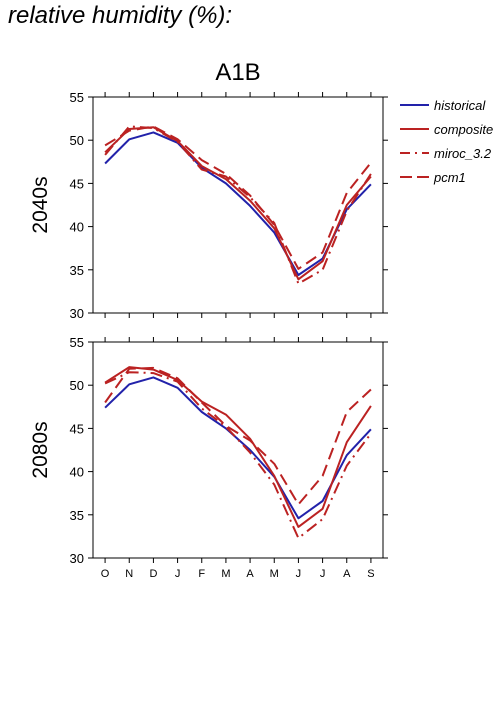 The image size is (501, 709). I want to click on x-tick-label: S, so click(370, 574).